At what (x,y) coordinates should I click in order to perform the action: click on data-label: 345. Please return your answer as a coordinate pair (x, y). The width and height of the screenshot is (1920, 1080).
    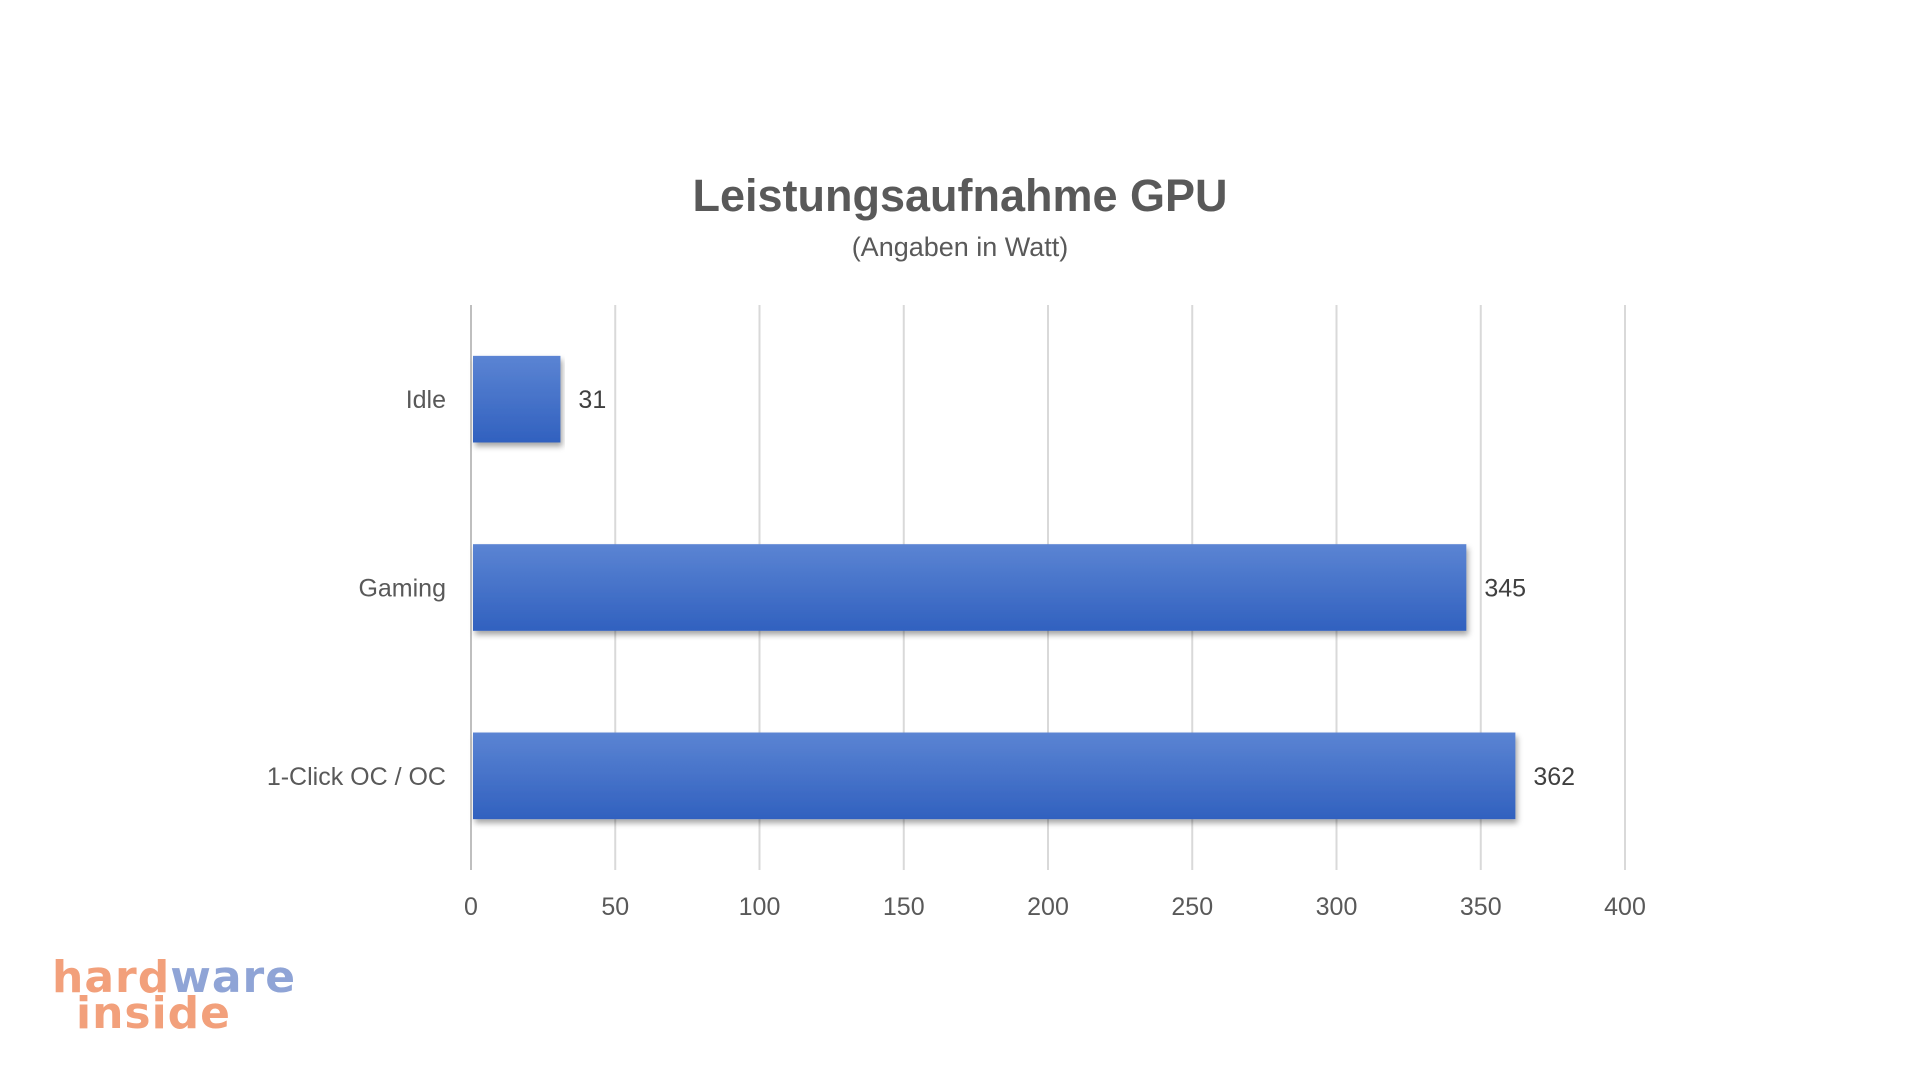
    Looking at the image, I should click on (1505, 589).